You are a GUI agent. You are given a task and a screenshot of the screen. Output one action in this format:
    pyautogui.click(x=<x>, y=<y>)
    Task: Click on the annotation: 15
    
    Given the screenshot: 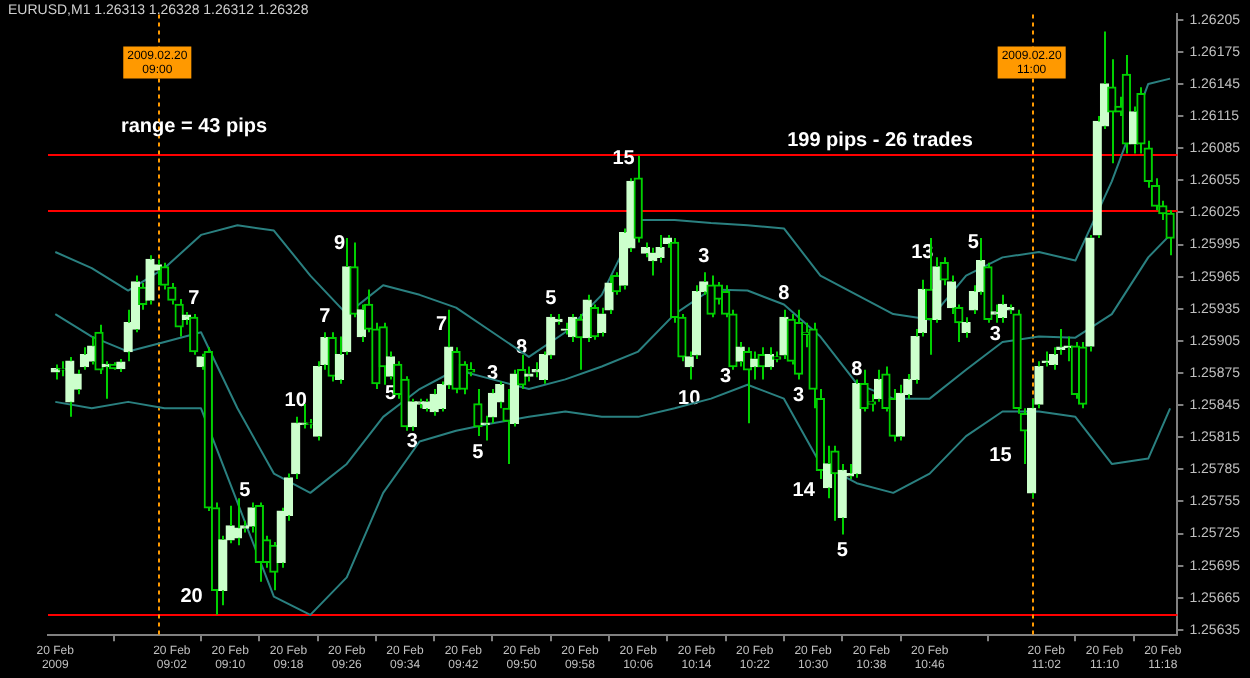 What is the action you would take?
    pyautogui.click(x=1001, y=456)
    